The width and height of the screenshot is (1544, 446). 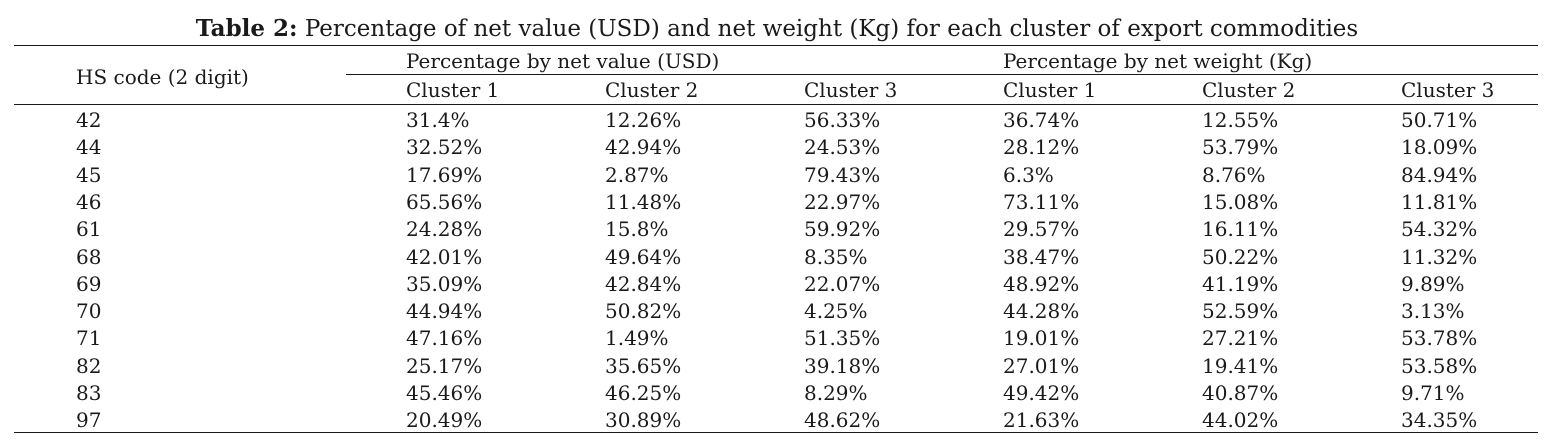 What do you see at coordinates (1041, 201) in the screenshot?
I see `percentage-cell: 73.11%` at bounding box center [1041, 201].